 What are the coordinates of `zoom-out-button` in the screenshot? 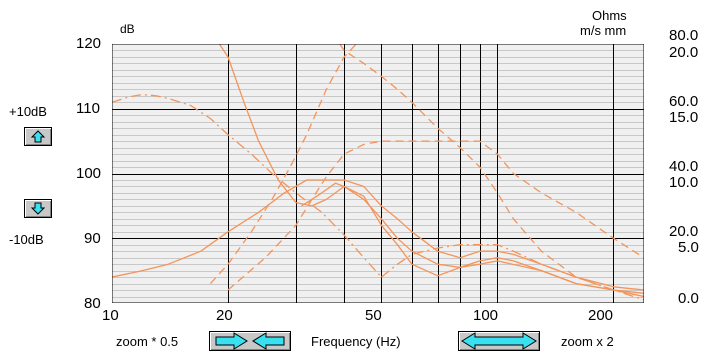 It's located at (250, 341).